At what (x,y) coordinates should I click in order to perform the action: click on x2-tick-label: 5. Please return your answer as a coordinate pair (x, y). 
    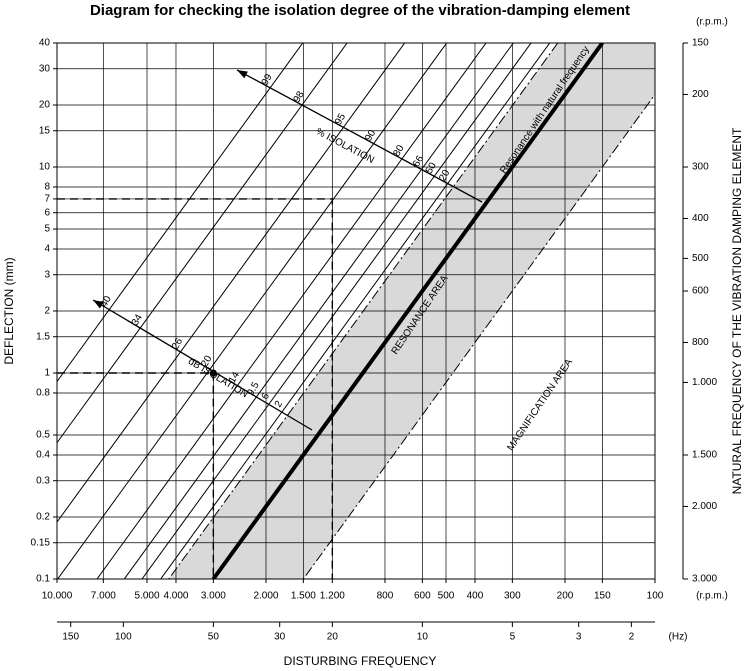
    Looking at the image, I should click on (513, 637).